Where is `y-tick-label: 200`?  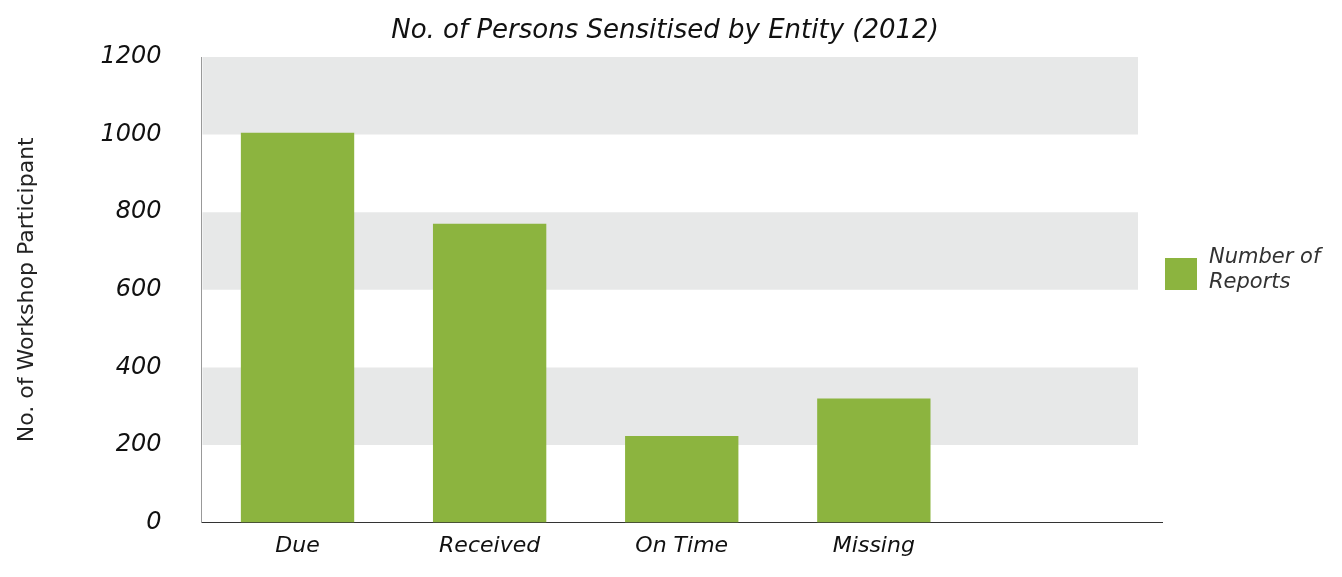 y-tick-label: 200 is located at coordinates (138, 443).